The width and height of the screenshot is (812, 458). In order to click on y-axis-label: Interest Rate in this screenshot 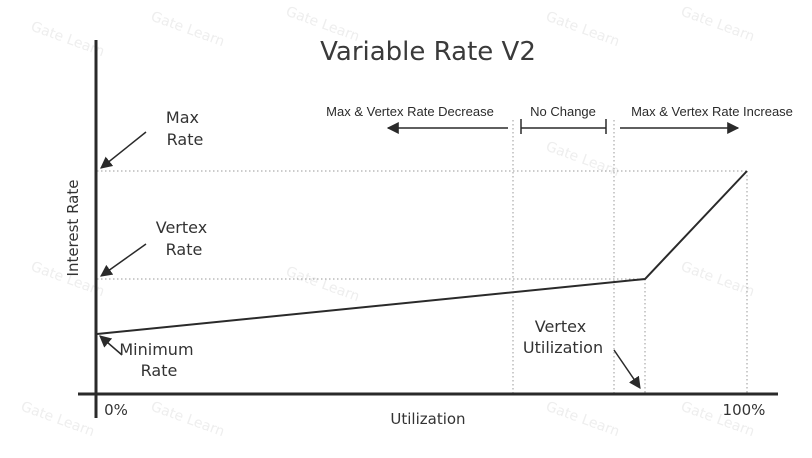, I will do `click(73, 228)`.